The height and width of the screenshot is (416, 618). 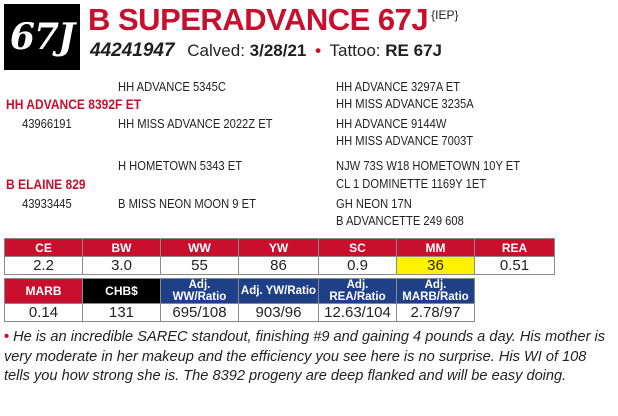 What do you see at coordinates (172, 86) in the screenshot?
I see `sire-sire: HH ADVANCE 5345C` at bounding box center [172, 86].